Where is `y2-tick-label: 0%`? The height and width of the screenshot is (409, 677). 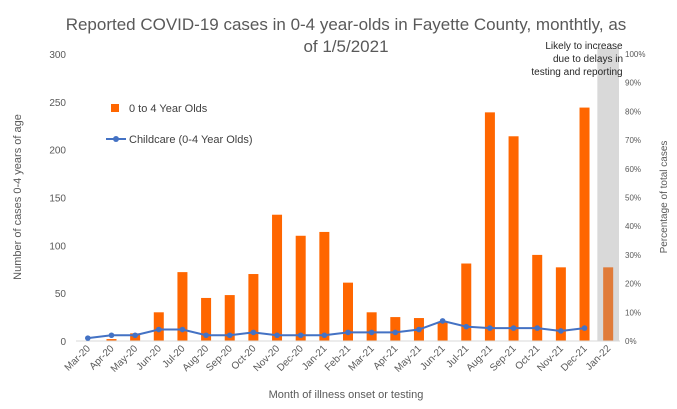 y2-tick-label: 0% is located at coordinates (631, 341).